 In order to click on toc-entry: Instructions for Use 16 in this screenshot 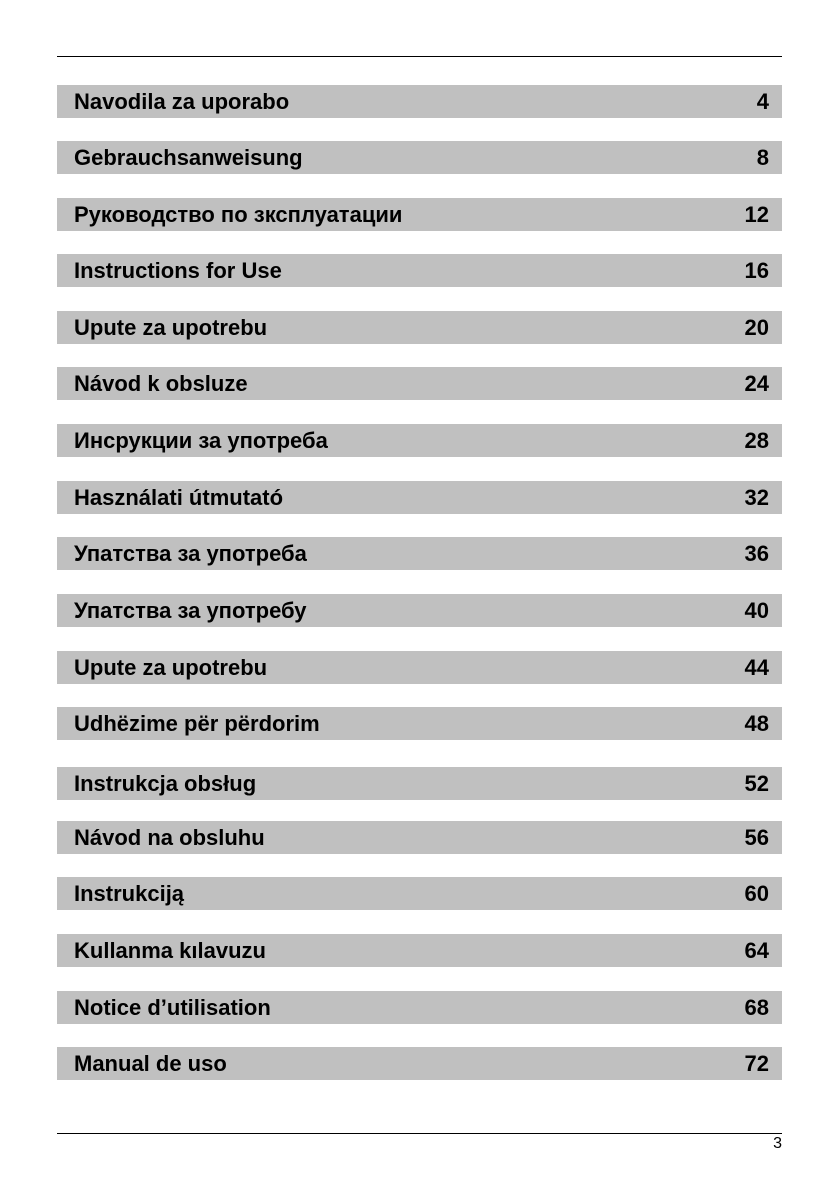, I will do `click(419, 270)`.